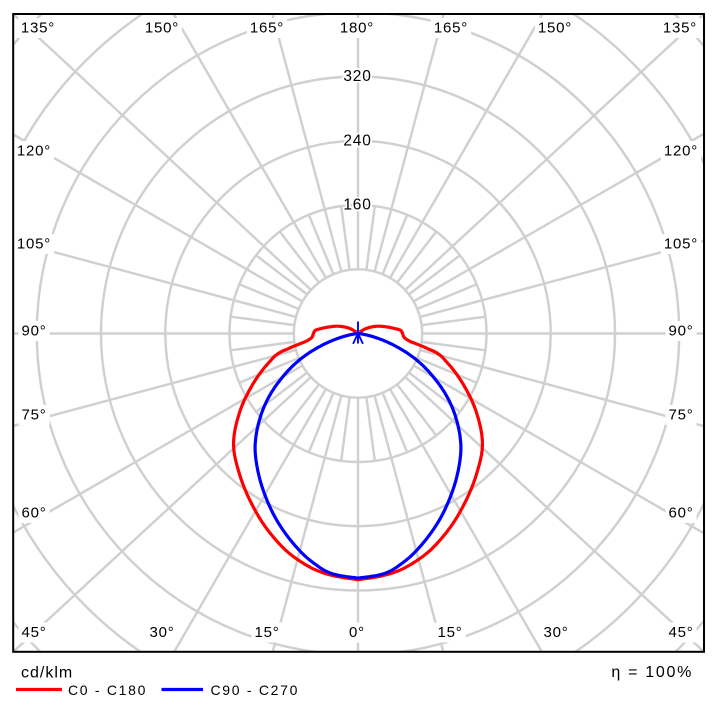 This screenshot has width=720, height=717. I want to click on svg-text: 160, so click(357, 205).